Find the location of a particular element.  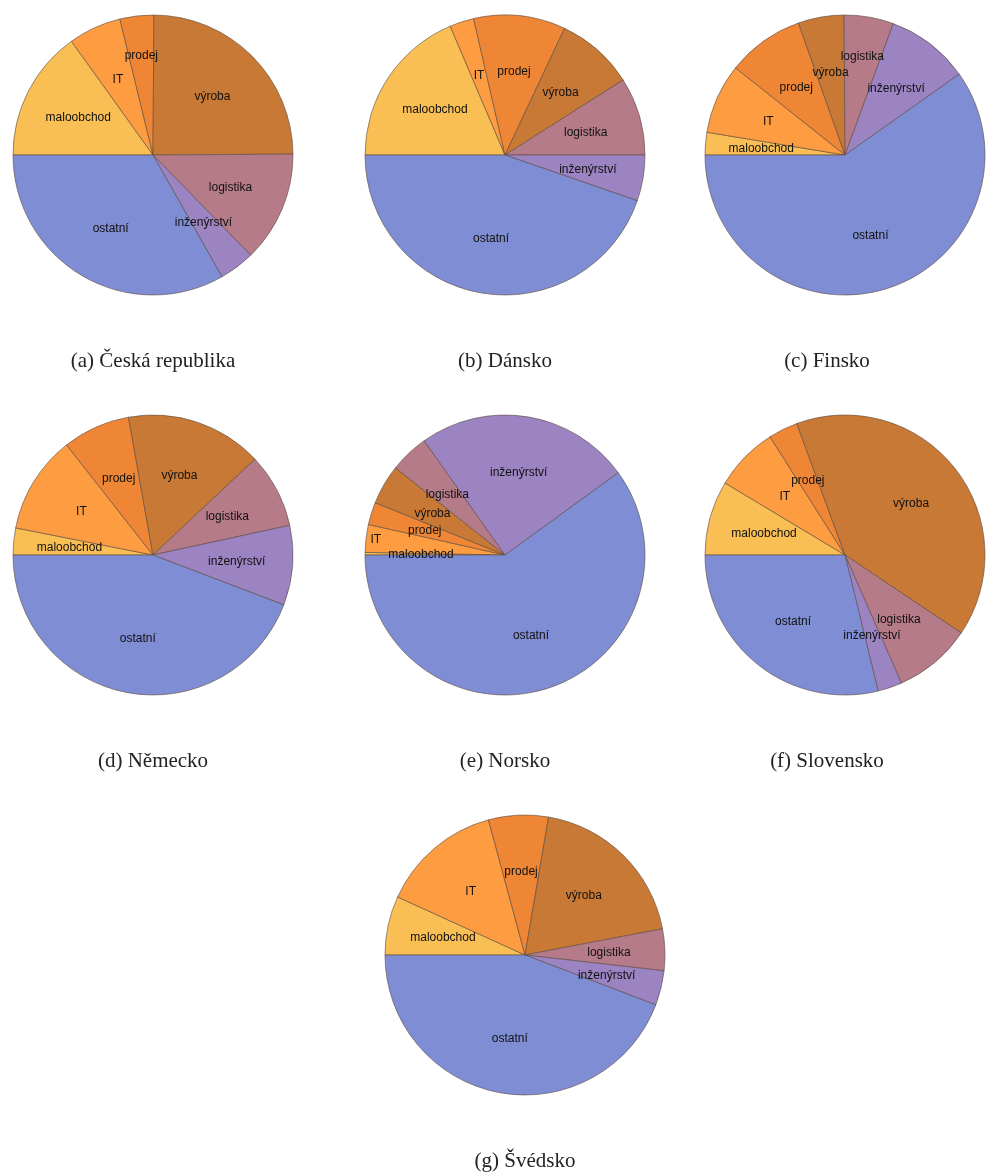

text: (c) Finsko is located at coordinates (827, 359).